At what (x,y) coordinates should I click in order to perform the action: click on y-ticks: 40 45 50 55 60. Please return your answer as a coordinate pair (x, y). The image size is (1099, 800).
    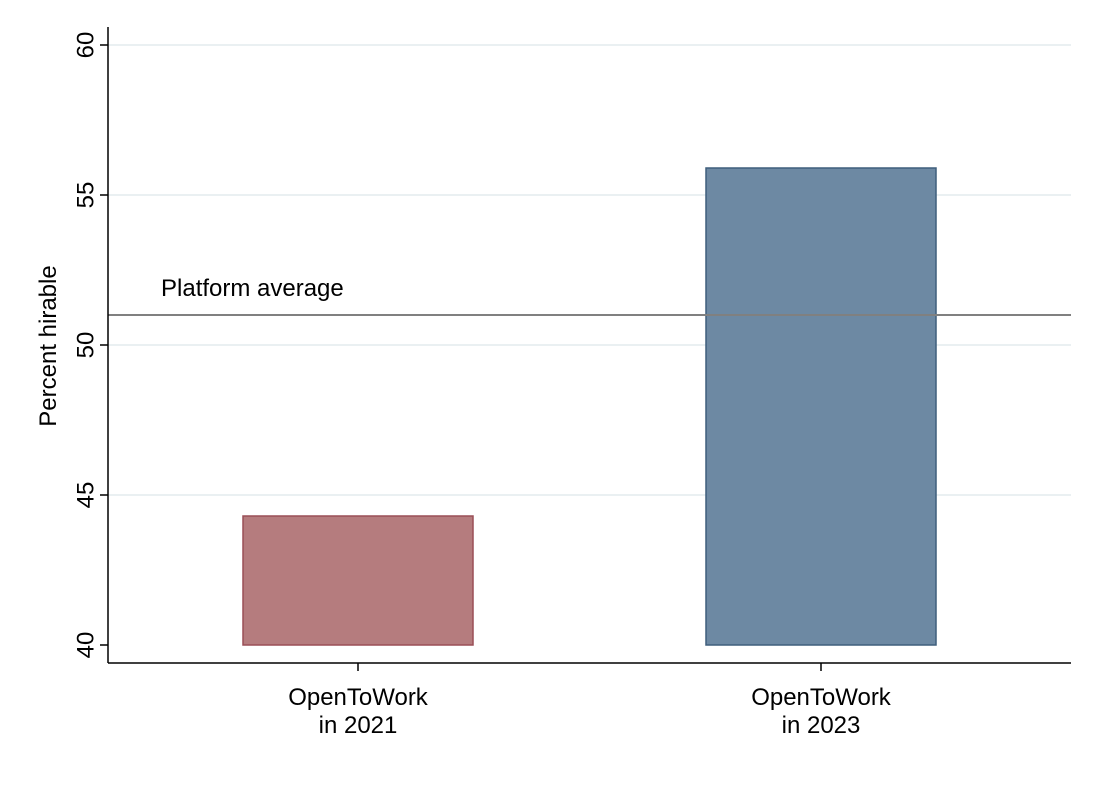
    Looking at the image, I should click on (90, 345).